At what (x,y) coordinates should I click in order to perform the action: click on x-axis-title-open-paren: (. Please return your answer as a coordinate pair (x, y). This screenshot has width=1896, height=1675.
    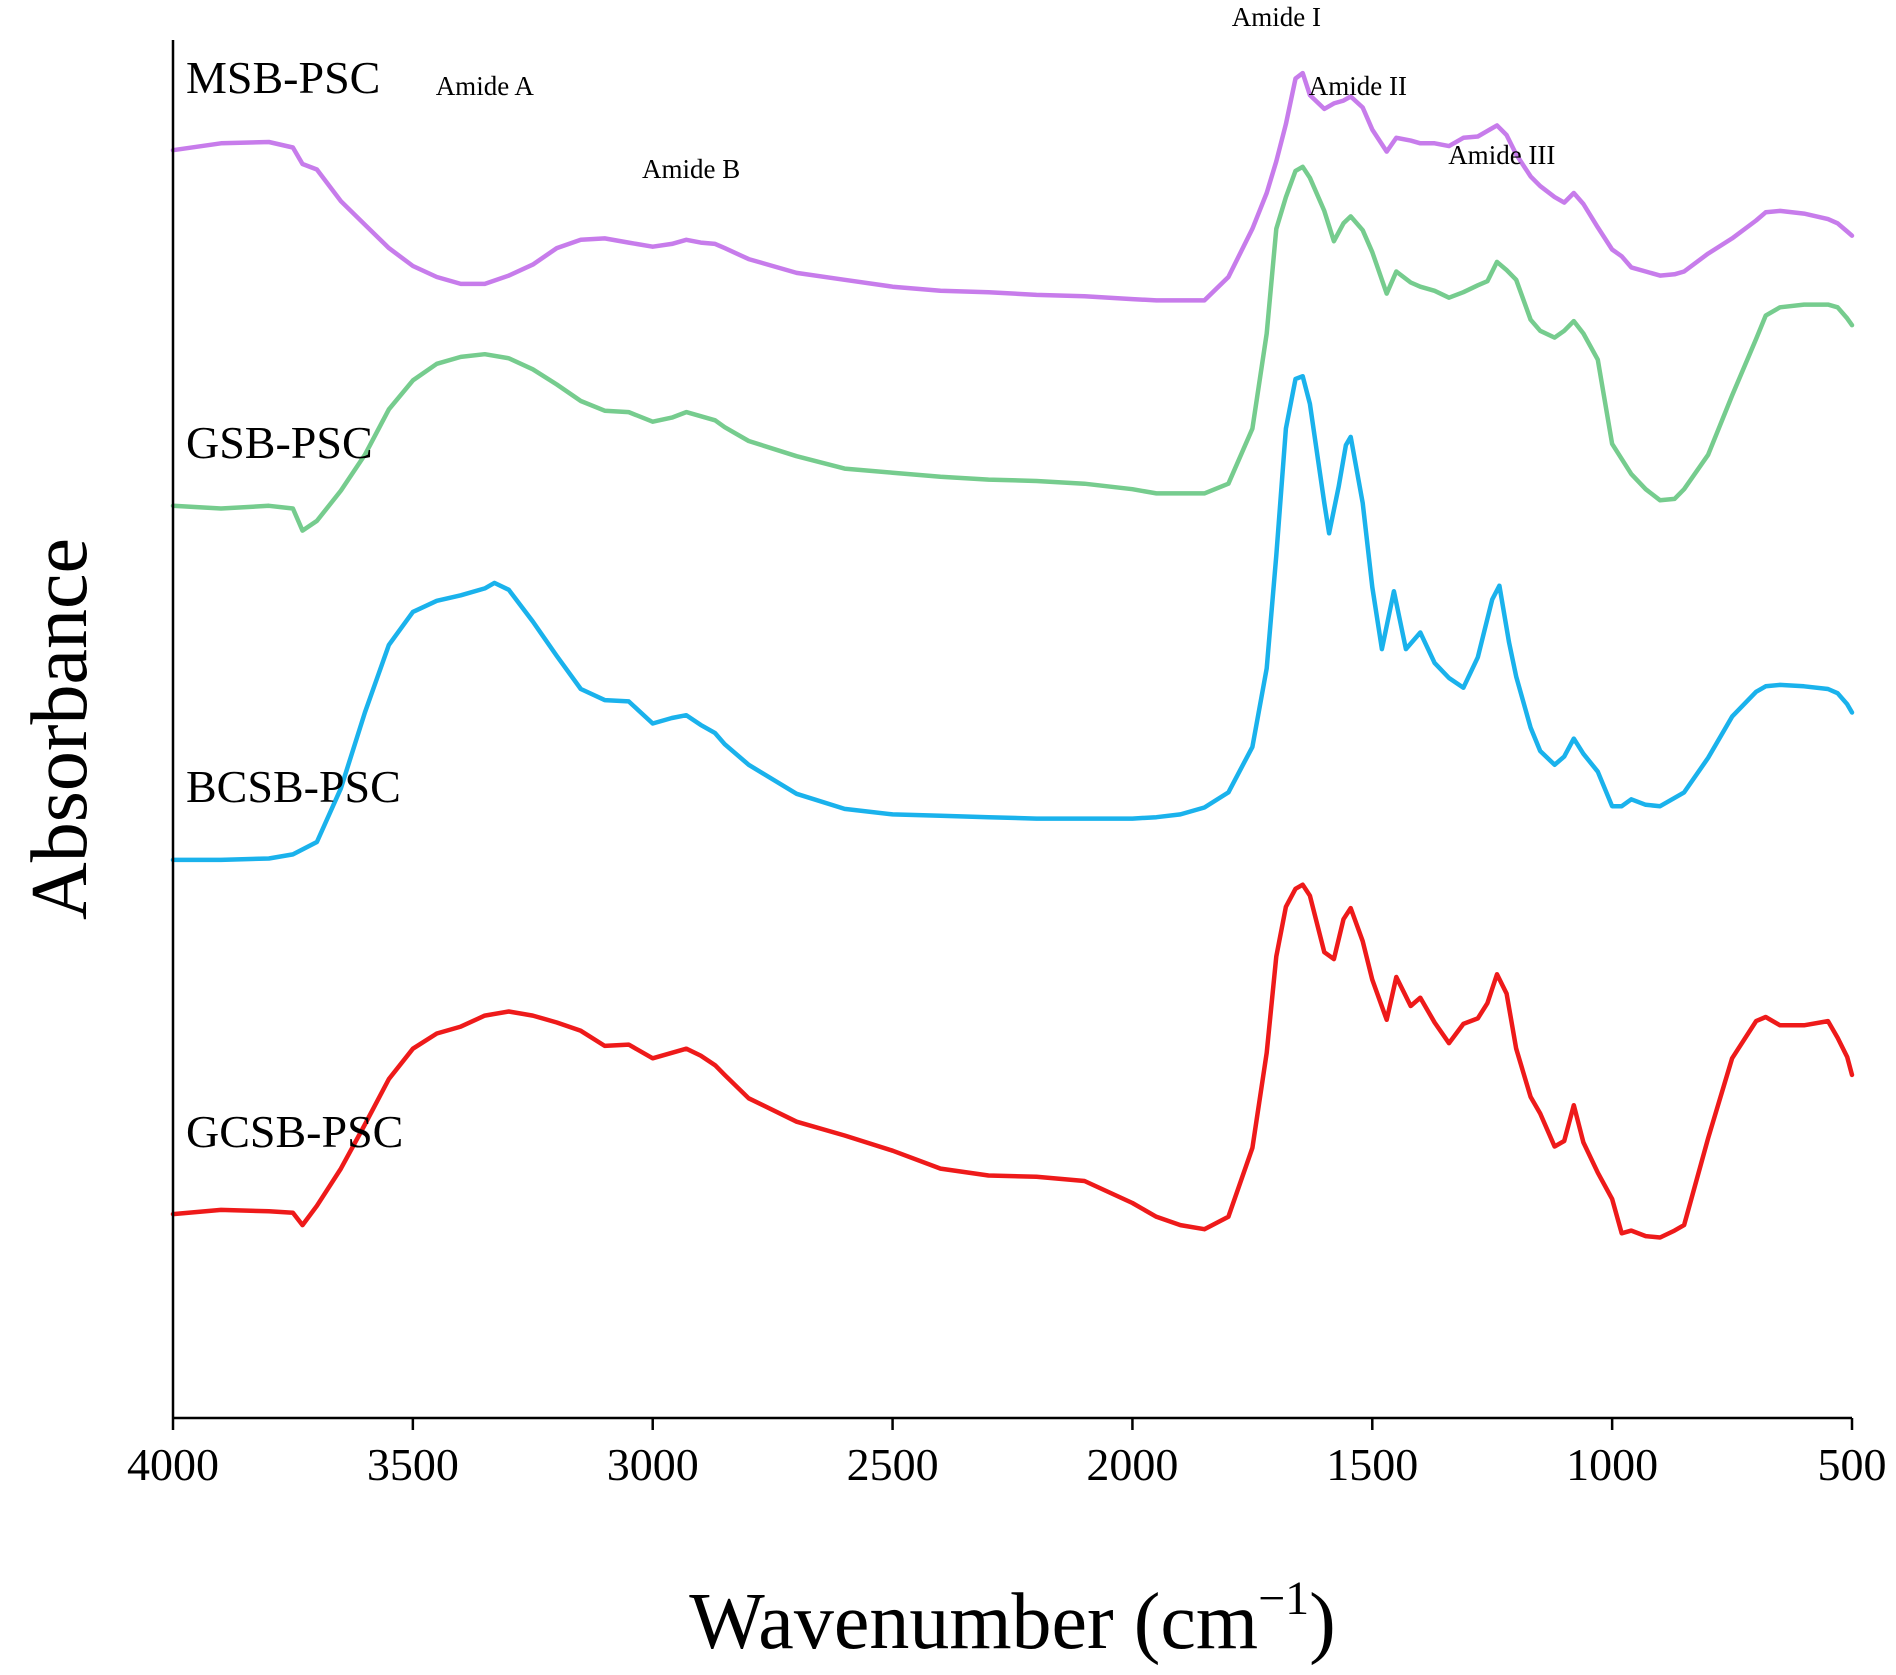
    Looking at the image, I should click on (1137, 1622).